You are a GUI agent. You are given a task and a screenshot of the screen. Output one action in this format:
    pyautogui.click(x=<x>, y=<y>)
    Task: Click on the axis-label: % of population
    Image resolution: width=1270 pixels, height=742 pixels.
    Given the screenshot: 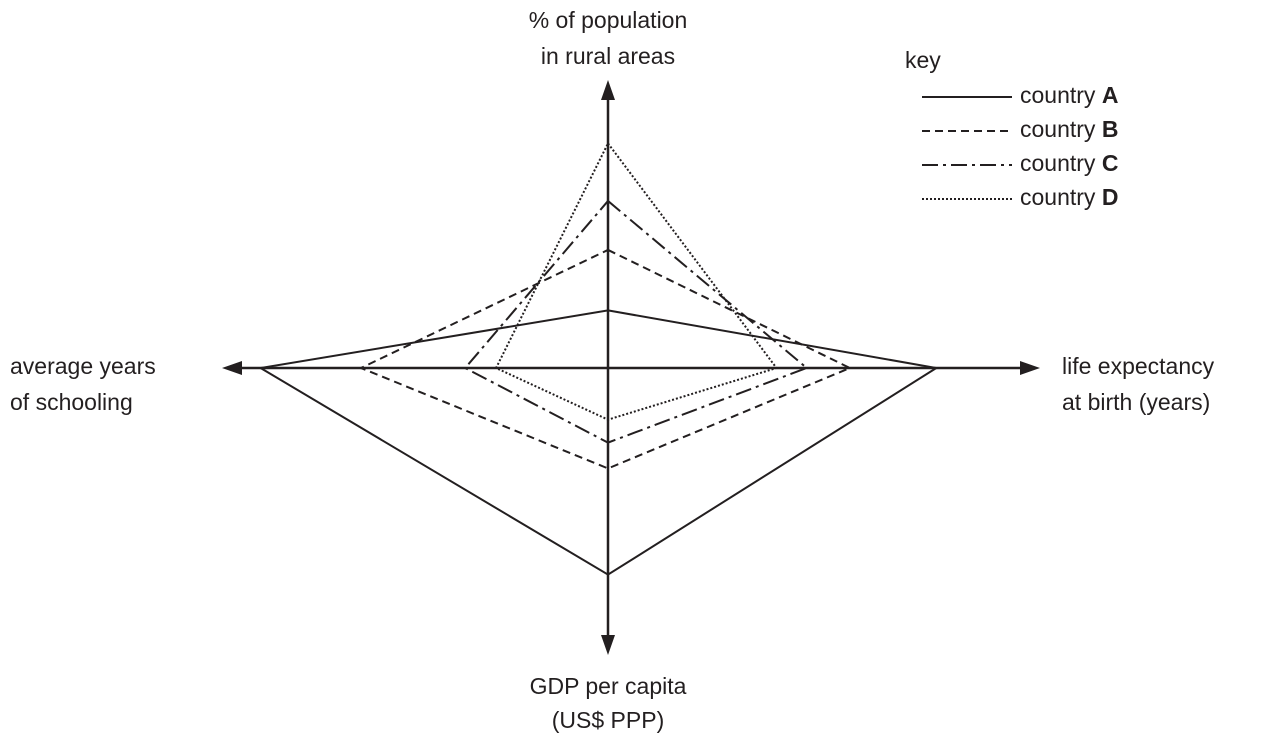 What is the action you would take?
    pyautogui.click(x=608, y=20)
    